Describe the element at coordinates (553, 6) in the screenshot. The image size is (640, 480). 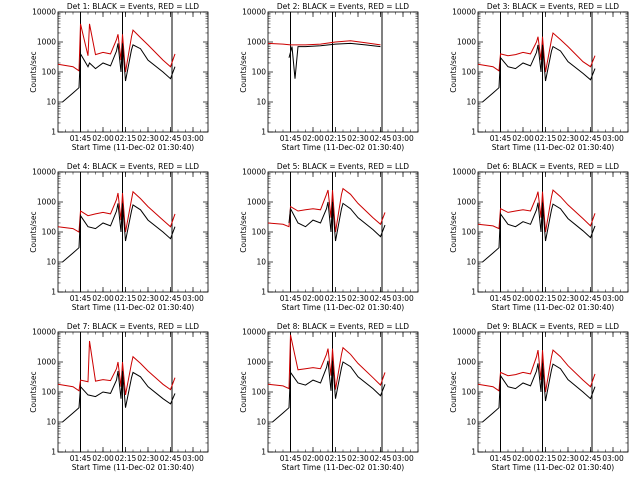
I see `panel-title: Det 3: BLACK = Events, RED = LLD` at that location.